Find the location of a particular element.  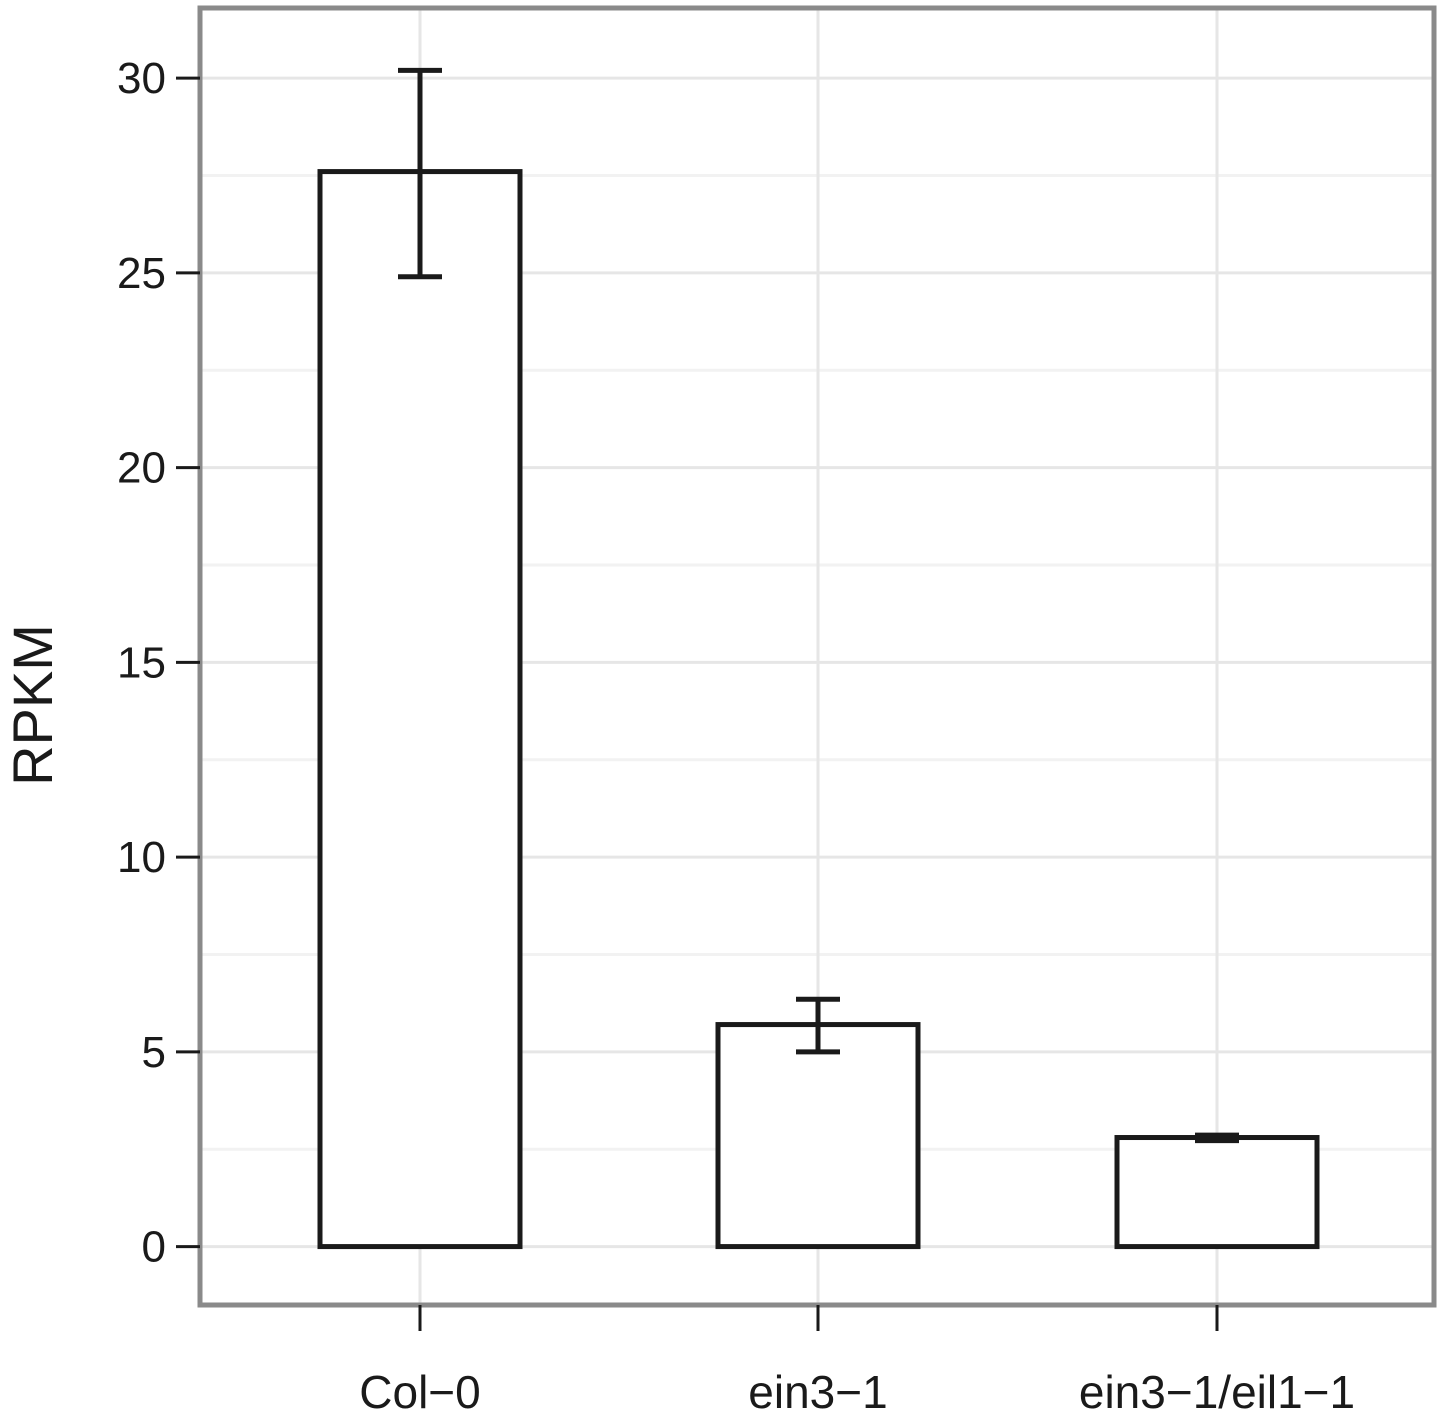

y-tick-label: 10 is located at coordinates (141, 857).